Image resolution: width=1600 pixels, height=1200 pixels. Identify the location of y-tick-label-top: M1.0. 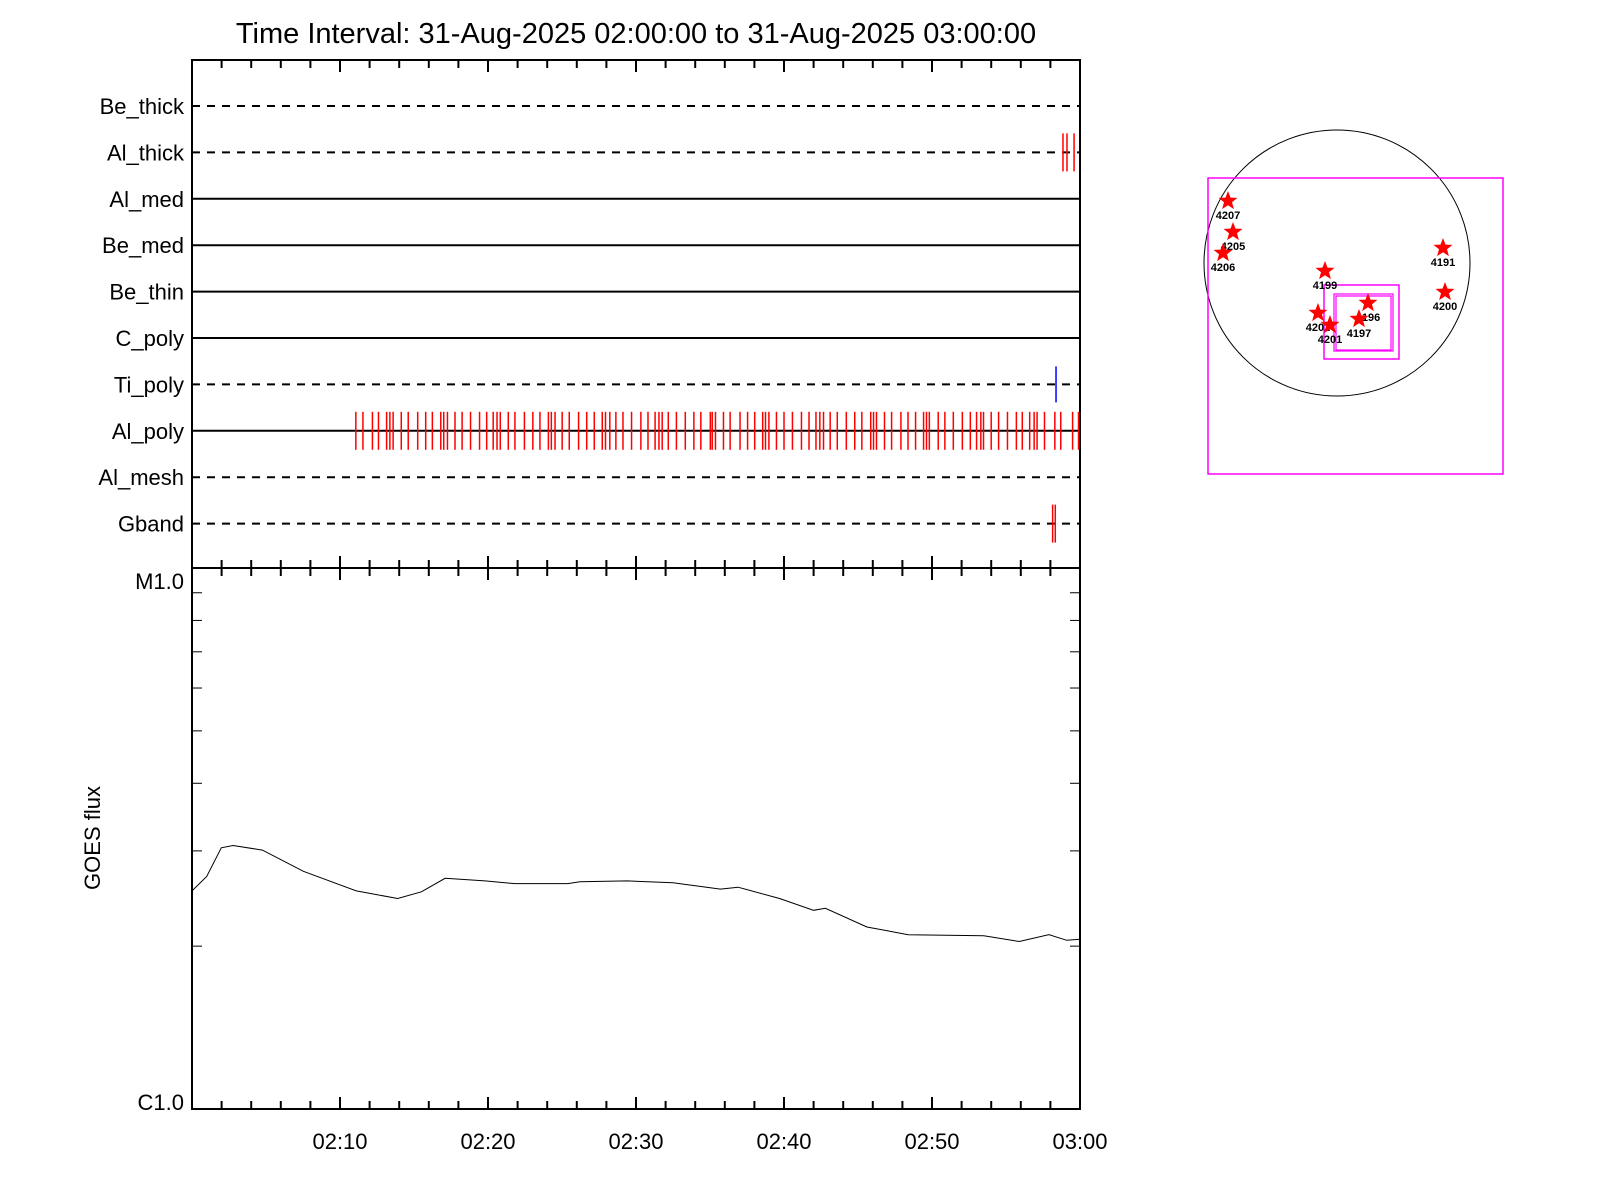
(159, 581).